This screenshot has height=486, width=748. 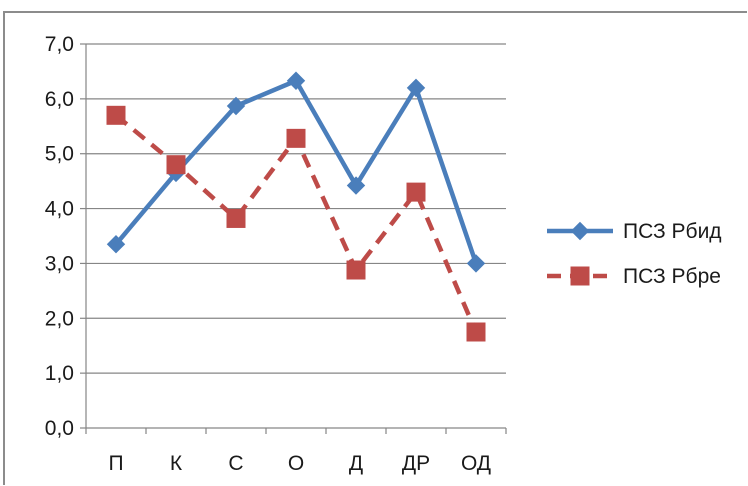 What do you see at coordinates (672, 231) in the screenshot?
I see `legend-label: ПСЗ Рбид` at bounding box center [672, 231].